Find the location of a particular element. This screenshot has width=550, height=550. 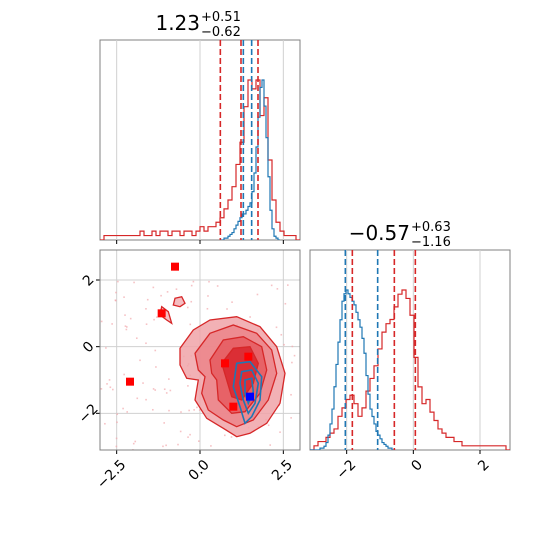

yticks-param-2: −2 0 2 is located at coordinates (89, 349).